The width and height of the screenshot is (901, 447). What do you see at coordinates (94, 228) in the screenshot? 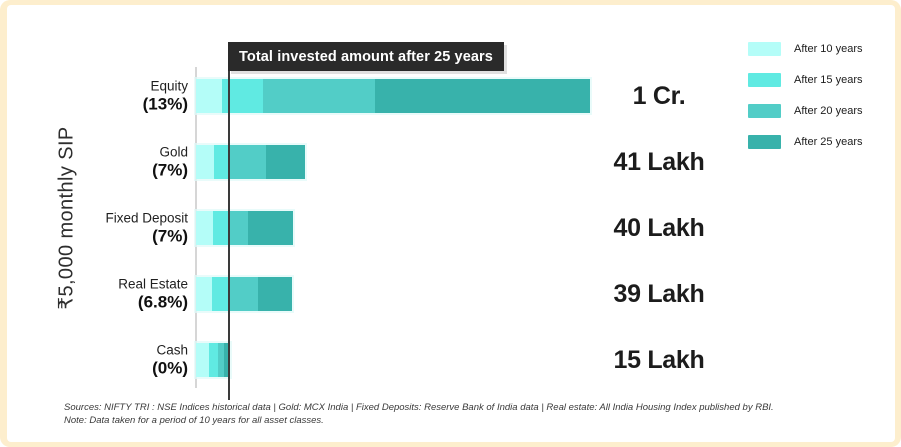
I see `category-label: Fixed Deposit (7%)` at bounding box center [94, 228].